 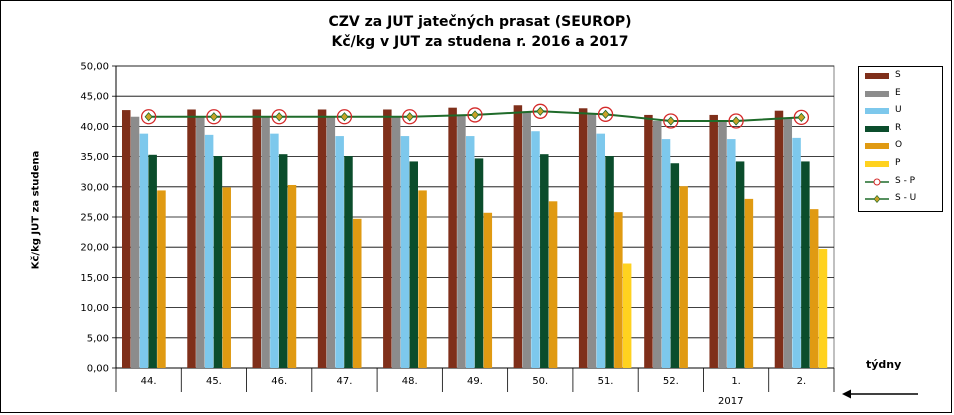 I want to click on legend-item: R, so click(x=901, y=130).